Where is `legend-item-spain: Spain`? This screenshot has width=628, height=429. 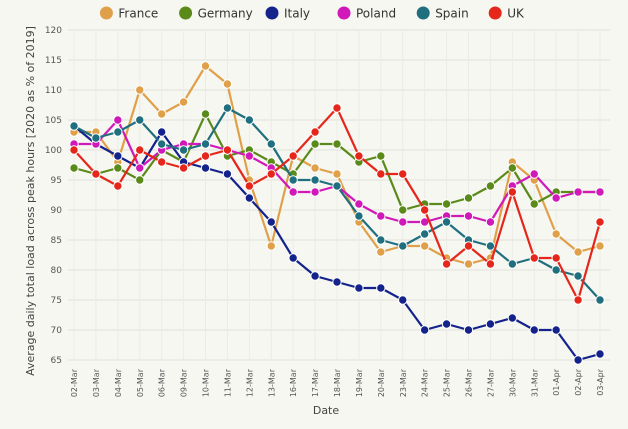
legend-item-spain: Spain is located at coordinates (442, 13).